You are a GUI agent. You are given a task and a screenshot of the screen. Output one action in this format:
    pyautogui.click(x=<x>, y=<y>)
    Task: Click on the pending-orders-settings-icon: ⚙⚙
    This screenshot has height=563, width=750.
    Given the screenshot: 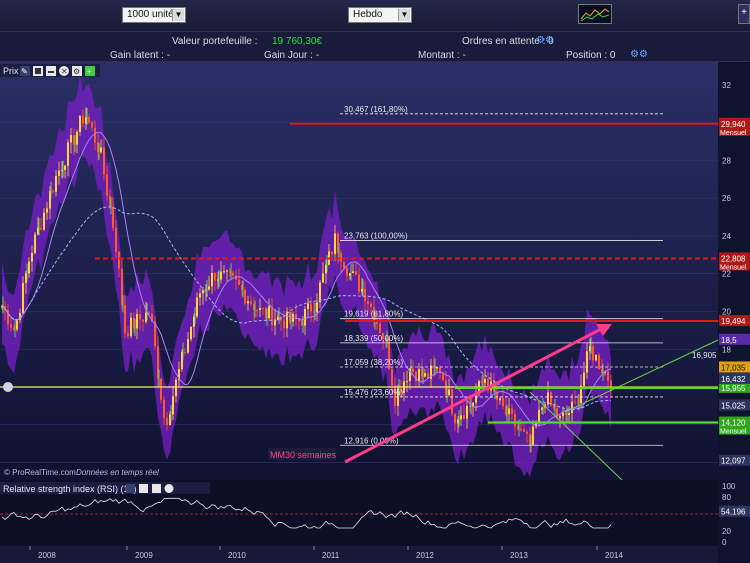 What is the action you would take?
    pyautogui.click(x=545, y=40)
    